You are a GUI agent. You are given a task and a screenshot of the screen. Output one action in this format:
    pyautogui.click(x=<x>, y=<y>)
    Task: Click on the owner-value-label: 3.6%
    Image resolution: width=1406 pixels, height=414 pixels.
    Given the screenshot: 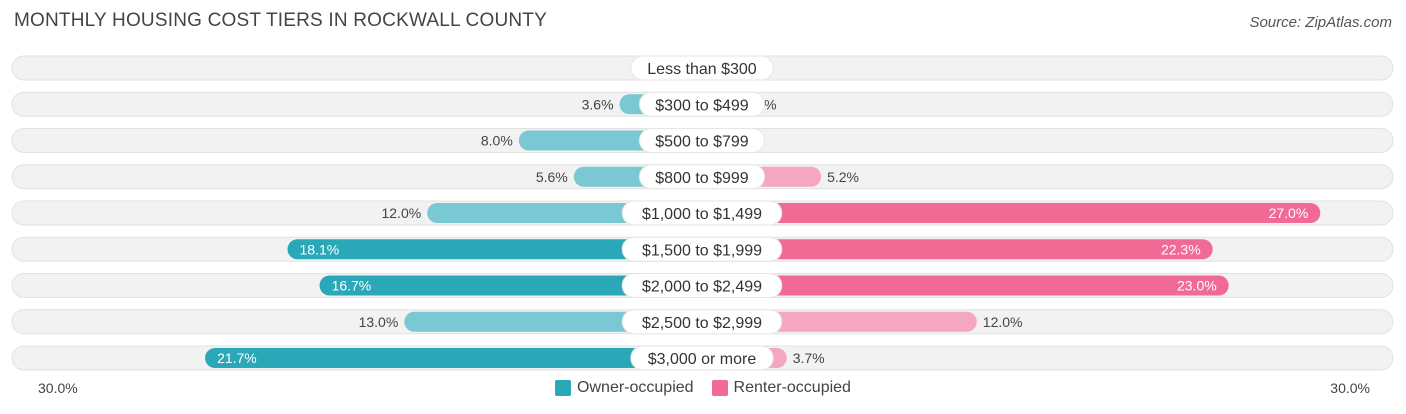 What is the action you would take?
    pyautogui.click(x=598, y=104)
    